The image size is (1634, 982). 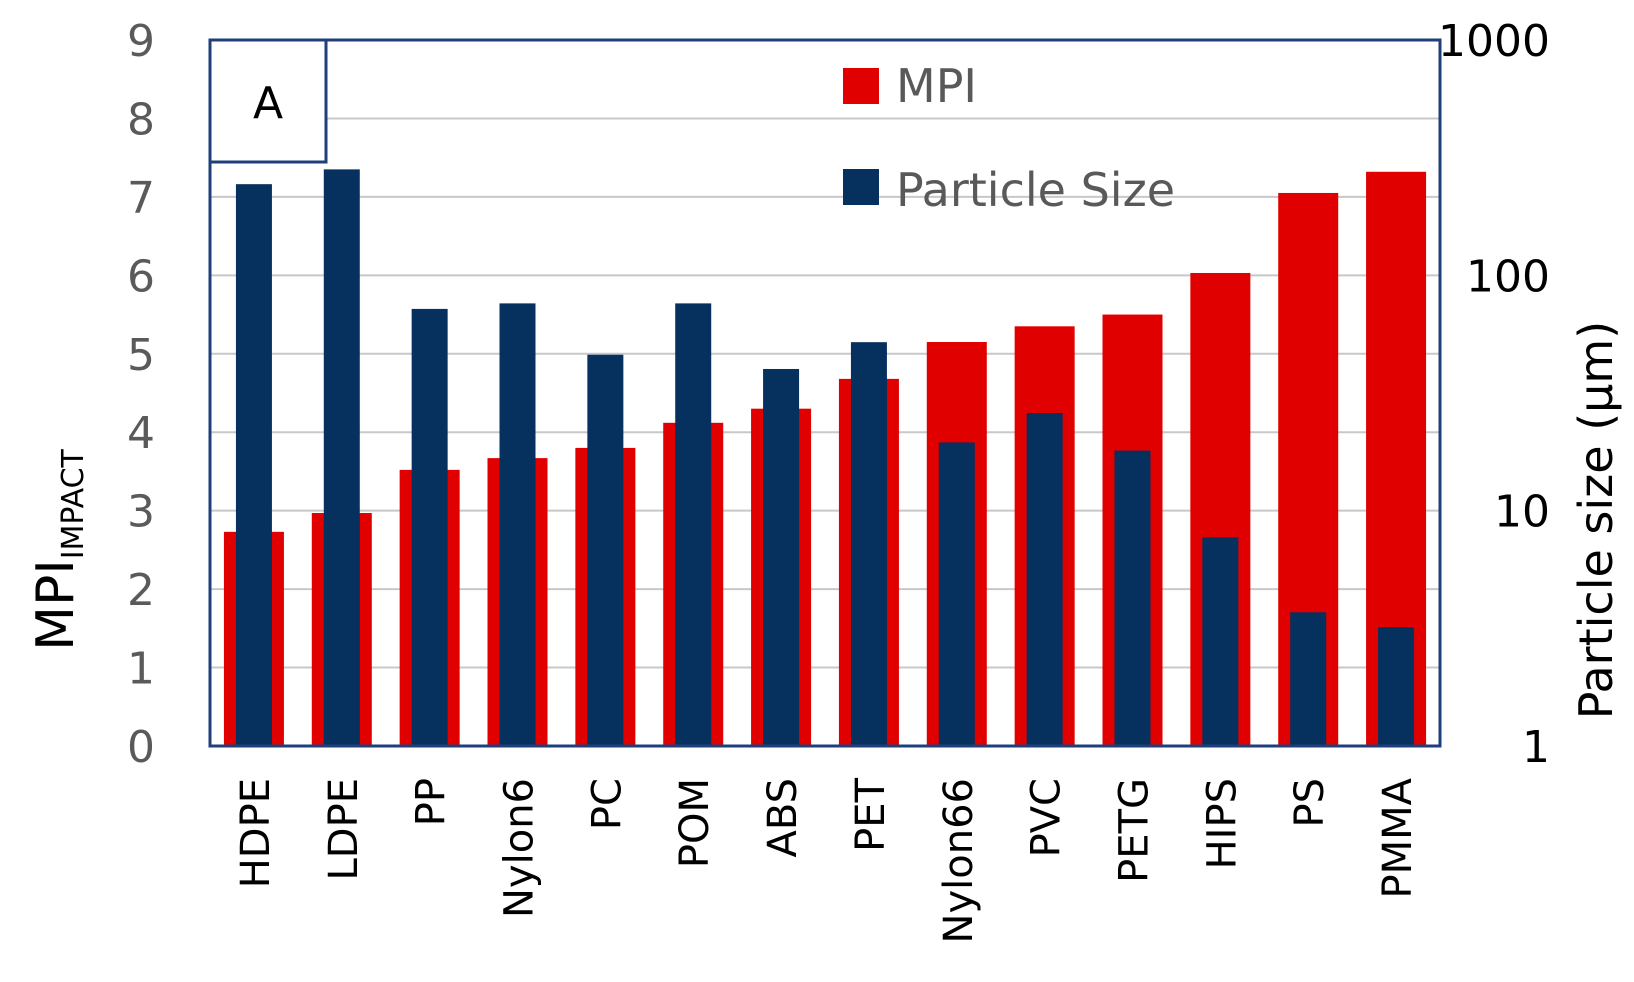 I want to click on legend-label-particle-size: Particle Size, so click(x=1035, y=190).